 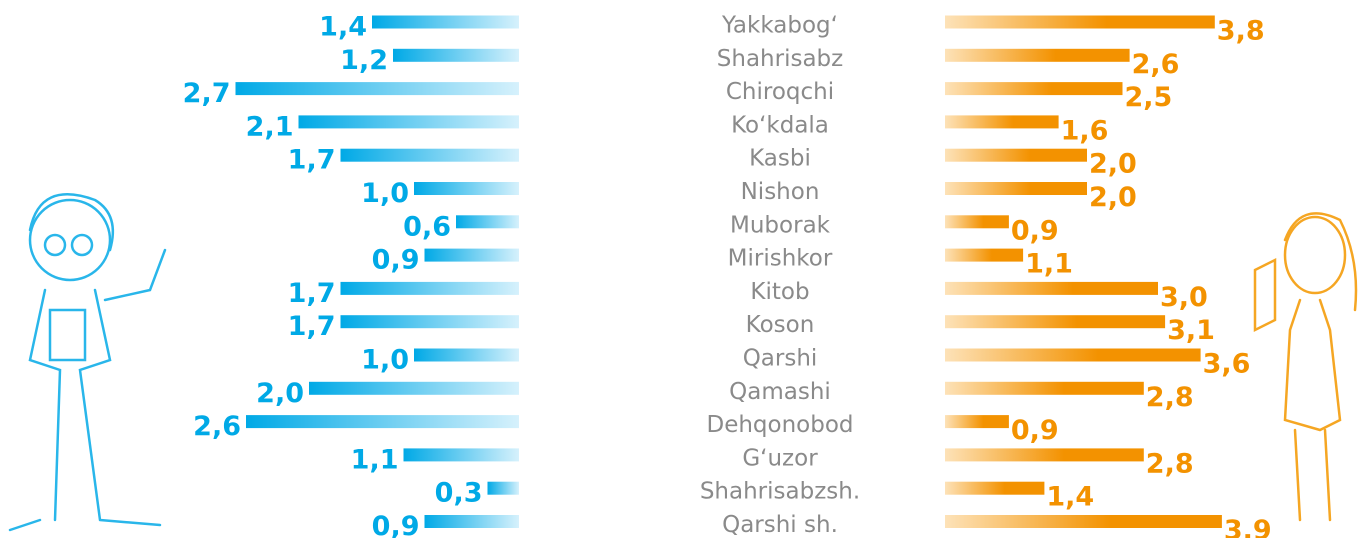 I want to click on value-label: 2,7, so click(x=207, y=93).